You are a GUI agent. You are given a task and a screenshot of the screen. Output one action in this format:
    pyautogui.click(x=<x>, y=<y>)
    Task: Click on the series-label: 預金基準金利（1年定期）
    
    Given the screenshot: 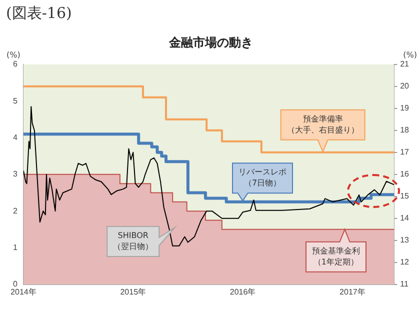 What is the action you would take?
    pyautogui.click(x=336, y=256)
    